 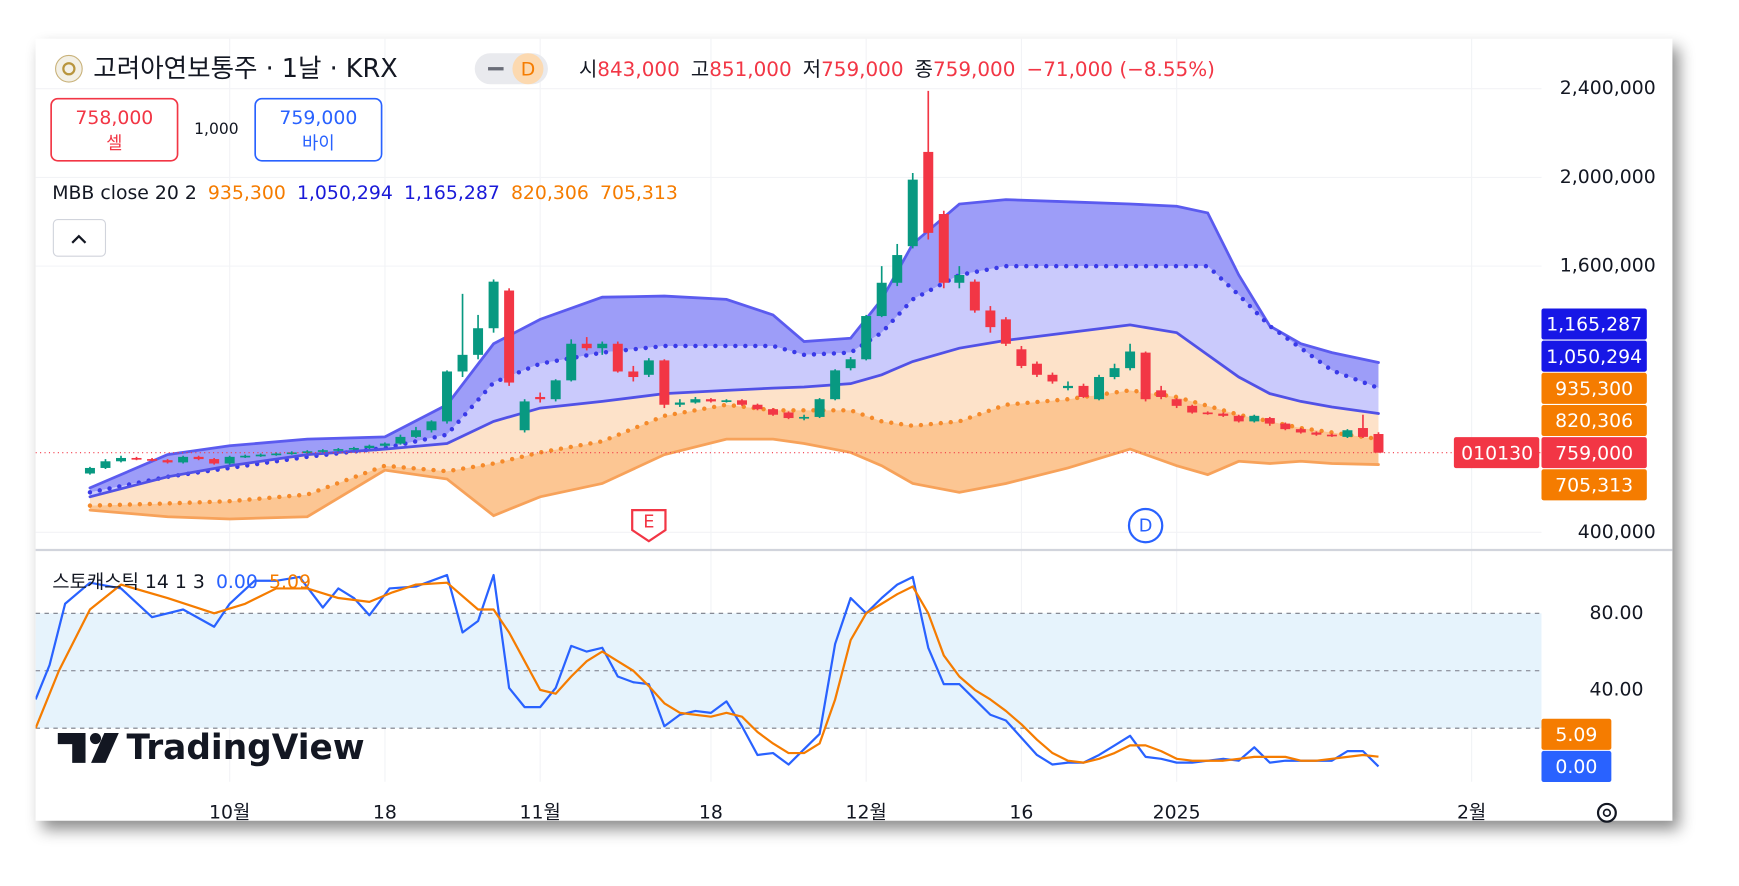 I want to click on legend-value: 0.00, so click(x=237, y=582).